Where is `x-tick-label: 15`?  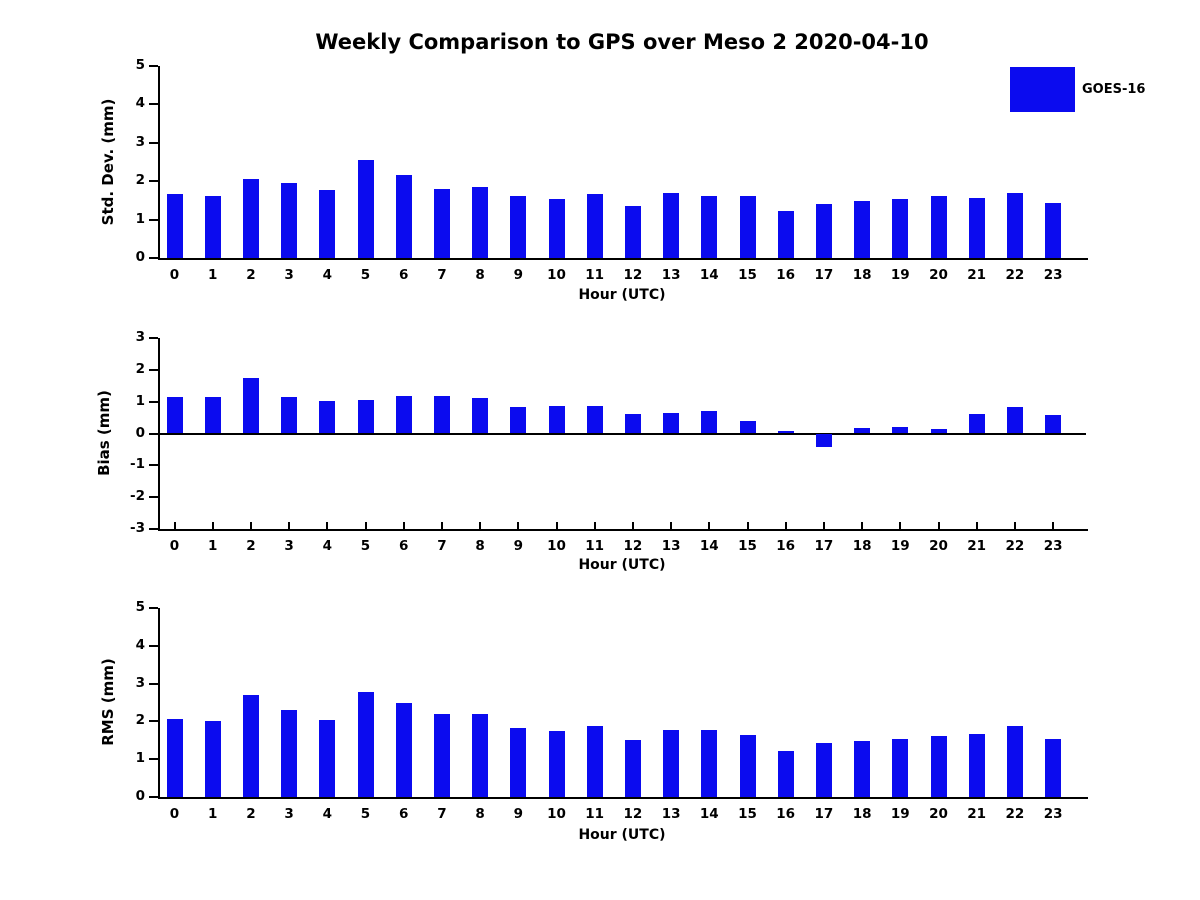 x-tick-label: 15 is located at coordinates (747, 275).